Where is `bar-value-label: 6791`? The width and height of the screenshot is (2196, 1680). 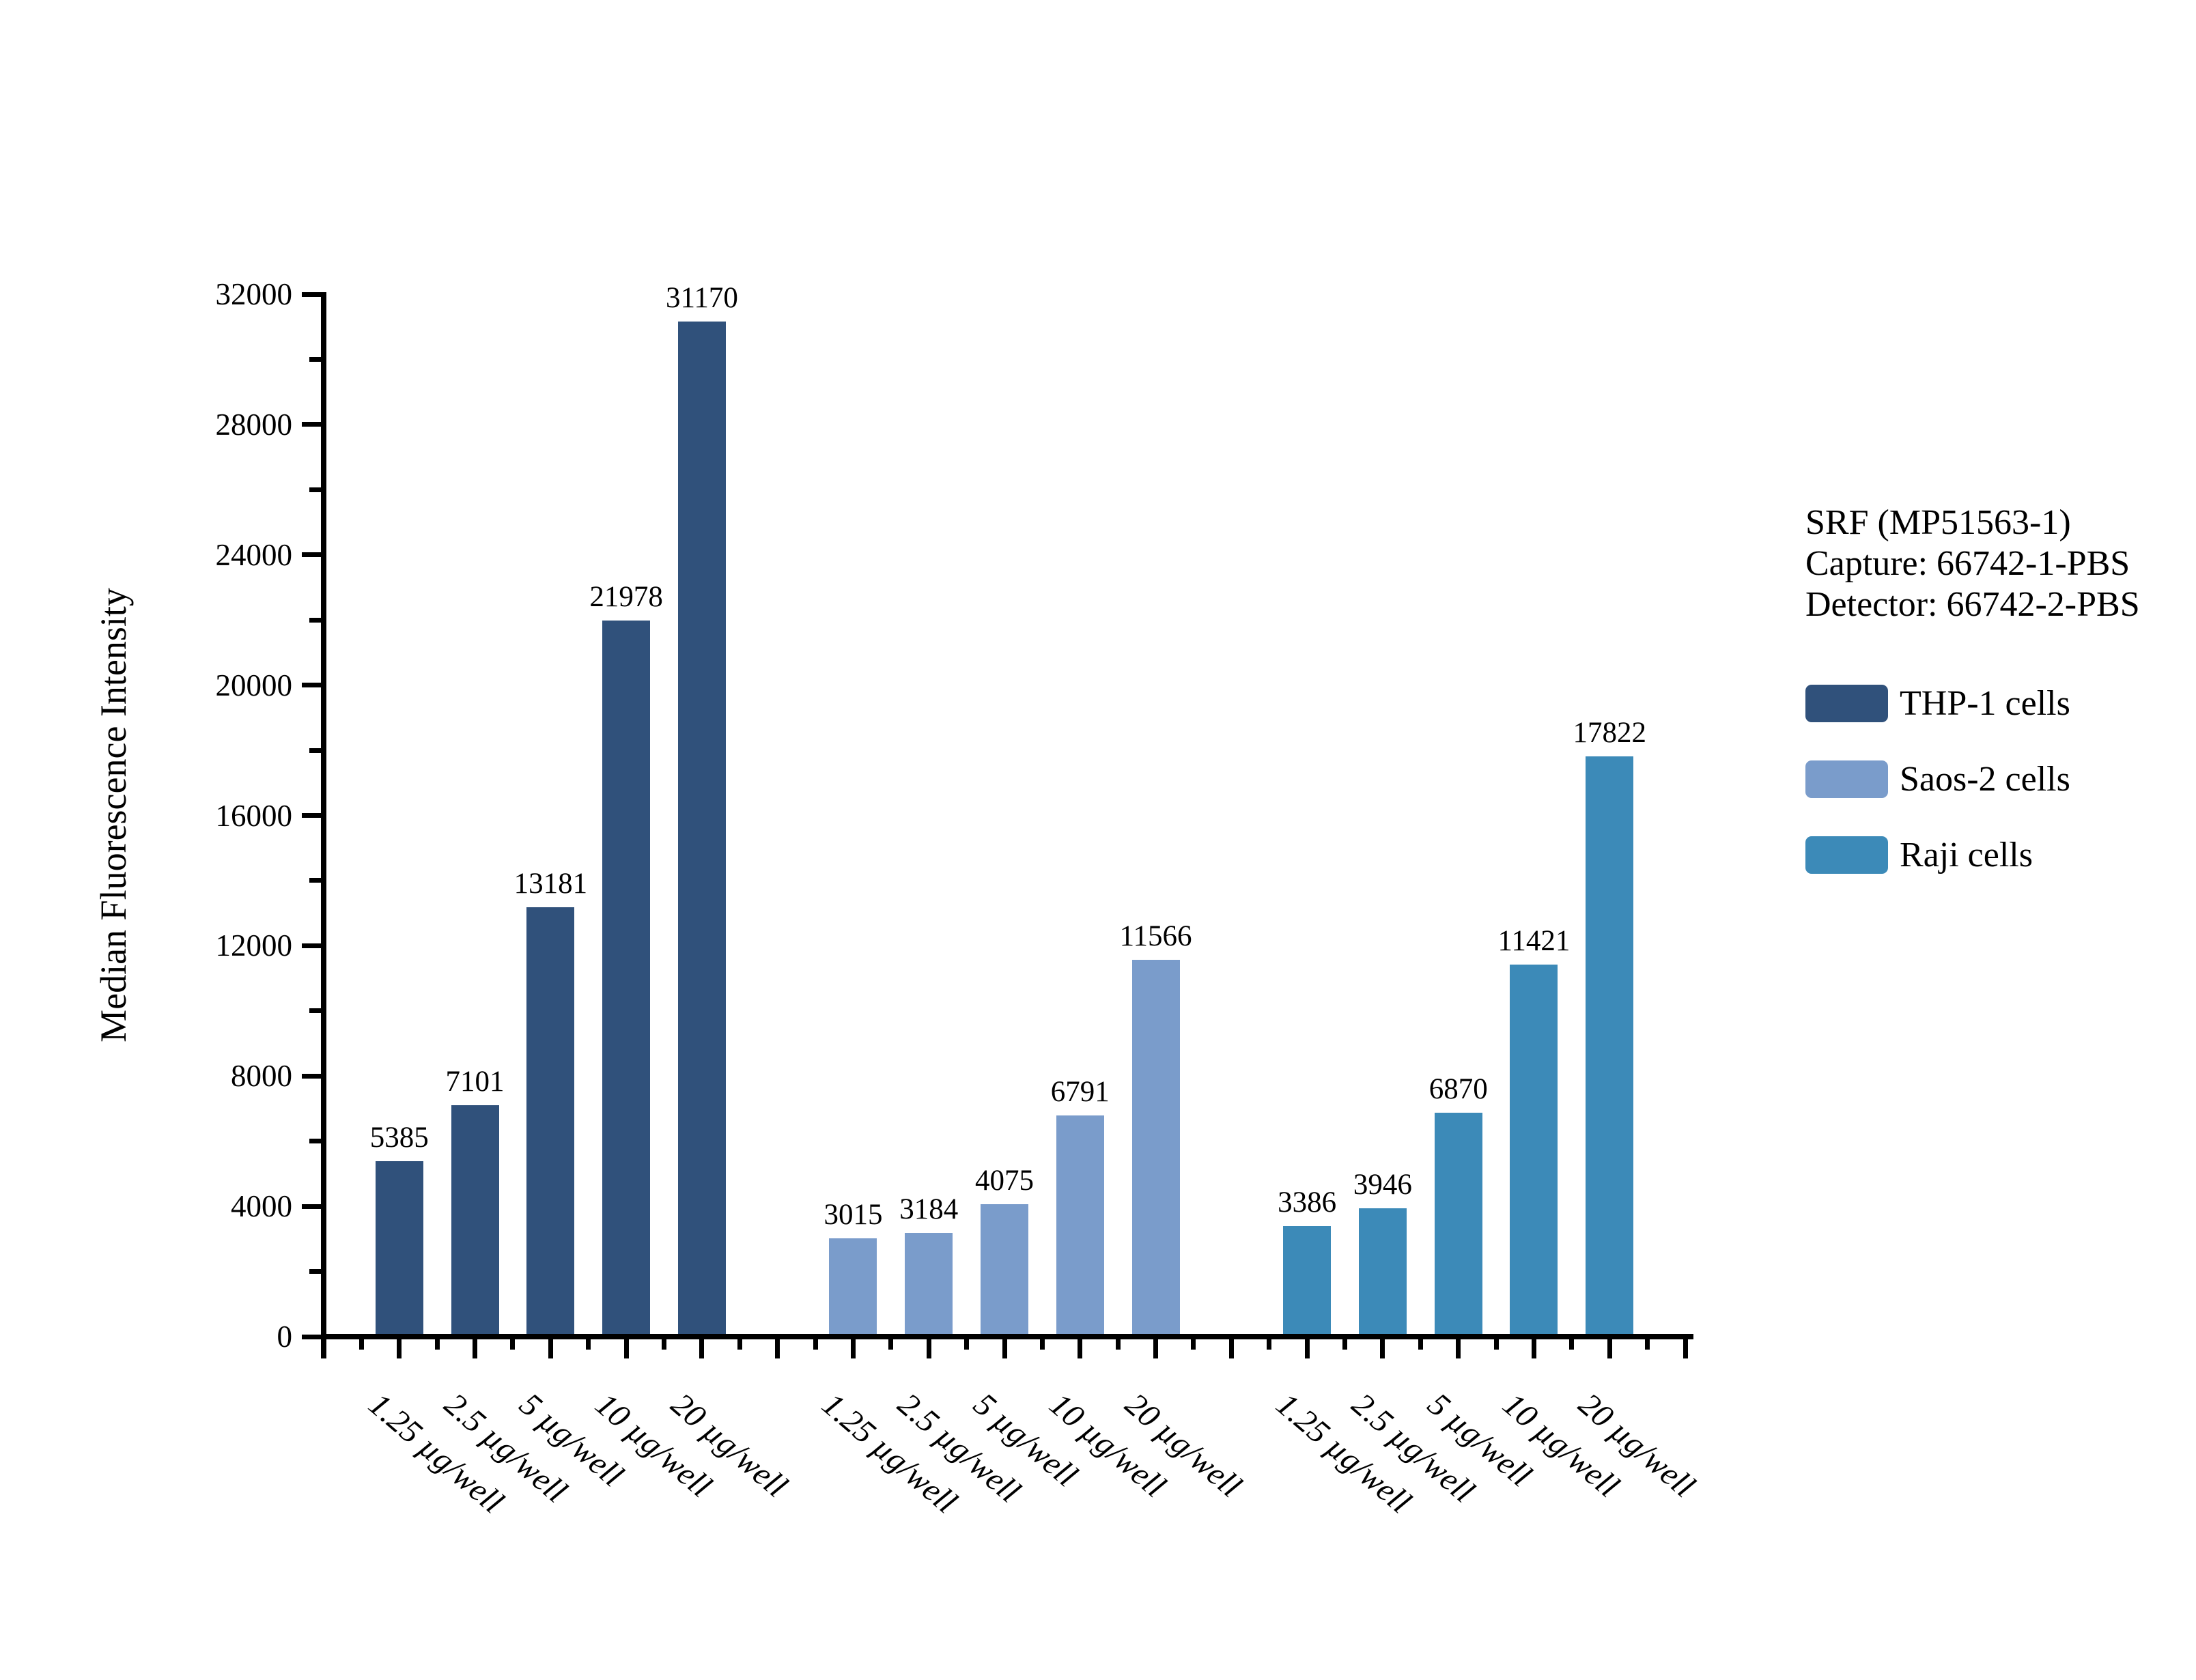
bar-value-label: 6791 is located at coordinates (1080, 1091).